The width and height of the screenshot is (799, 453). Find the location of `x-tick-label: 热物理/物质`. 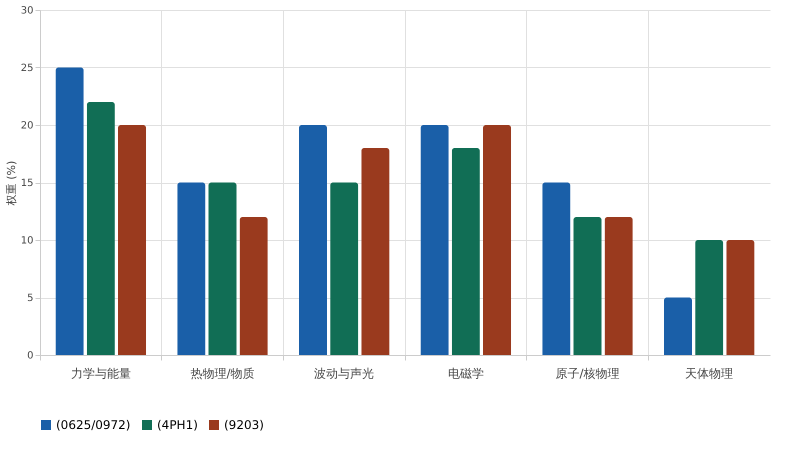

x-tick-label: 热物理/物质 is located at coordinates (222, 373).